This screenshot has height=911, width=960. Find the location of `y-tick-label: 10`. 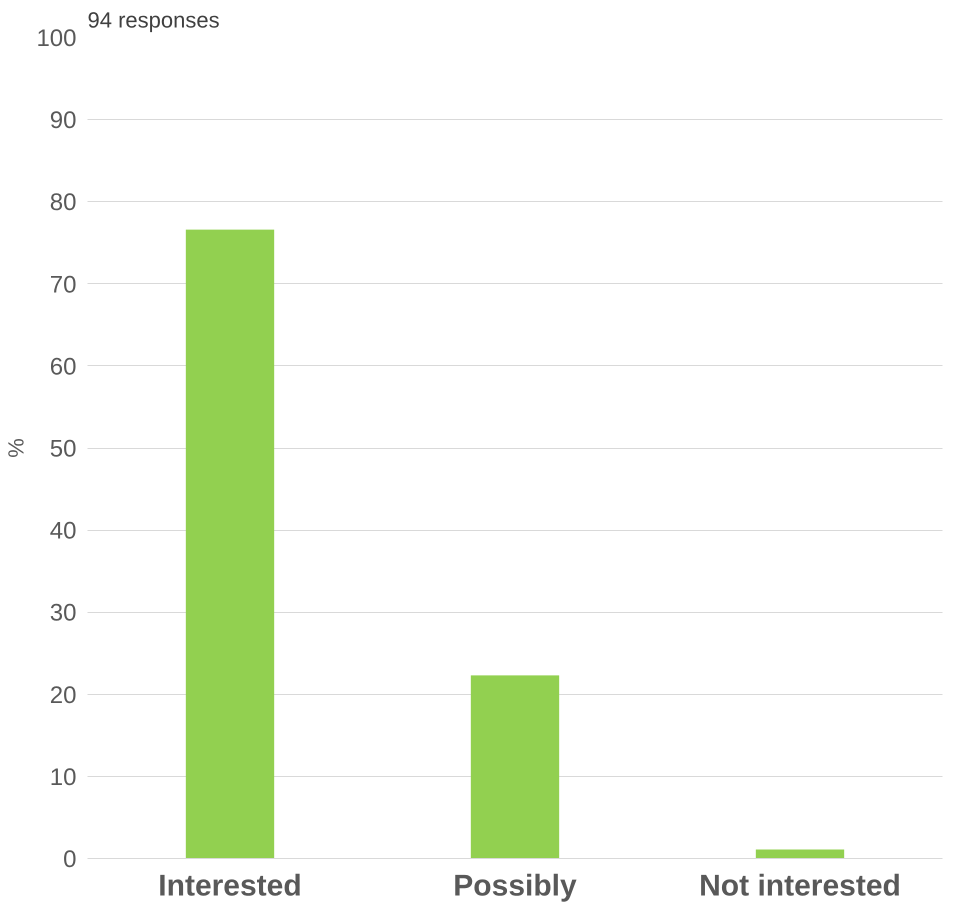

y-tick-label: 10 is located at coordinates (63, 777).